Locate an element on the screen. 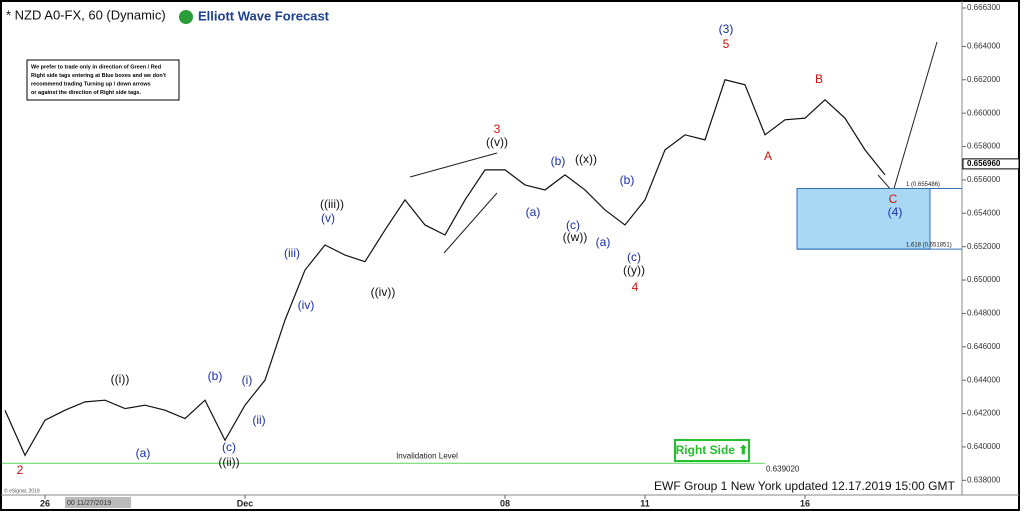 The width and height of the screenshot is (1024, 512). last-price-label: 0.656960 is located at coordinates (984, 163).